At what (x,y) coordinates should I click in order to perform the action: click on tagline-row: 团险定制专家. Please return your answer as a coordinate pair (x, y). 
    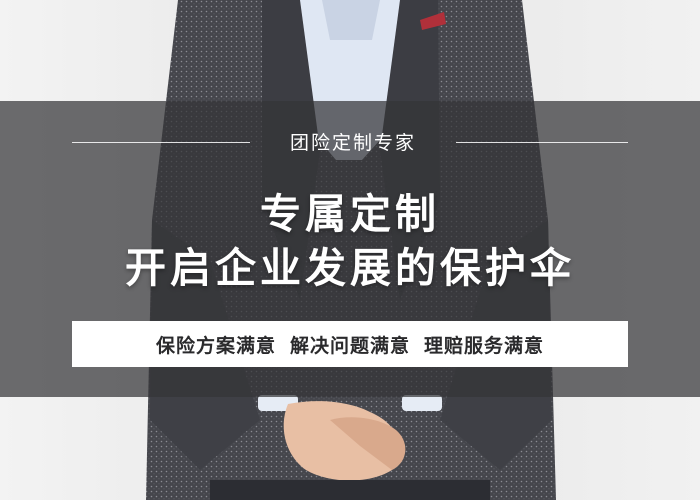
    Looking at the image, I should click on (350, 142).